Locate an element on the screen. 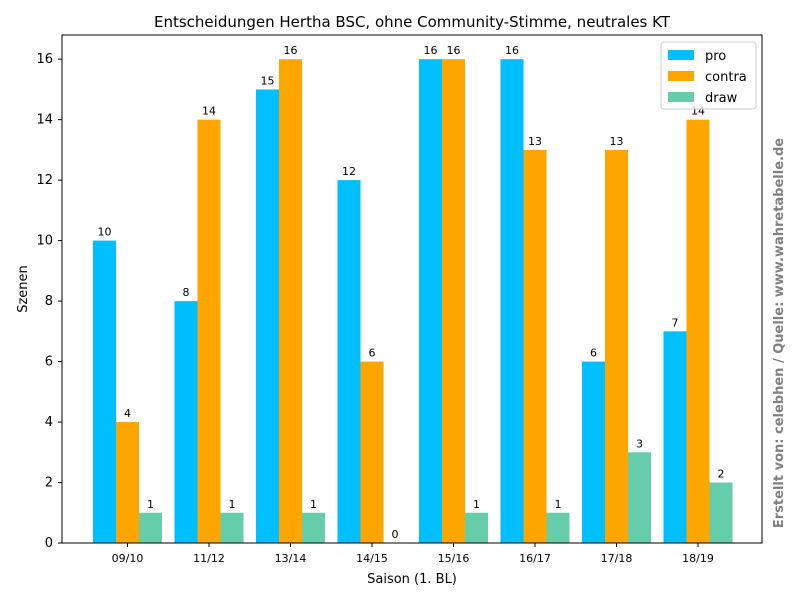  legend-swatch-pro is located at coordinates (681, 55).